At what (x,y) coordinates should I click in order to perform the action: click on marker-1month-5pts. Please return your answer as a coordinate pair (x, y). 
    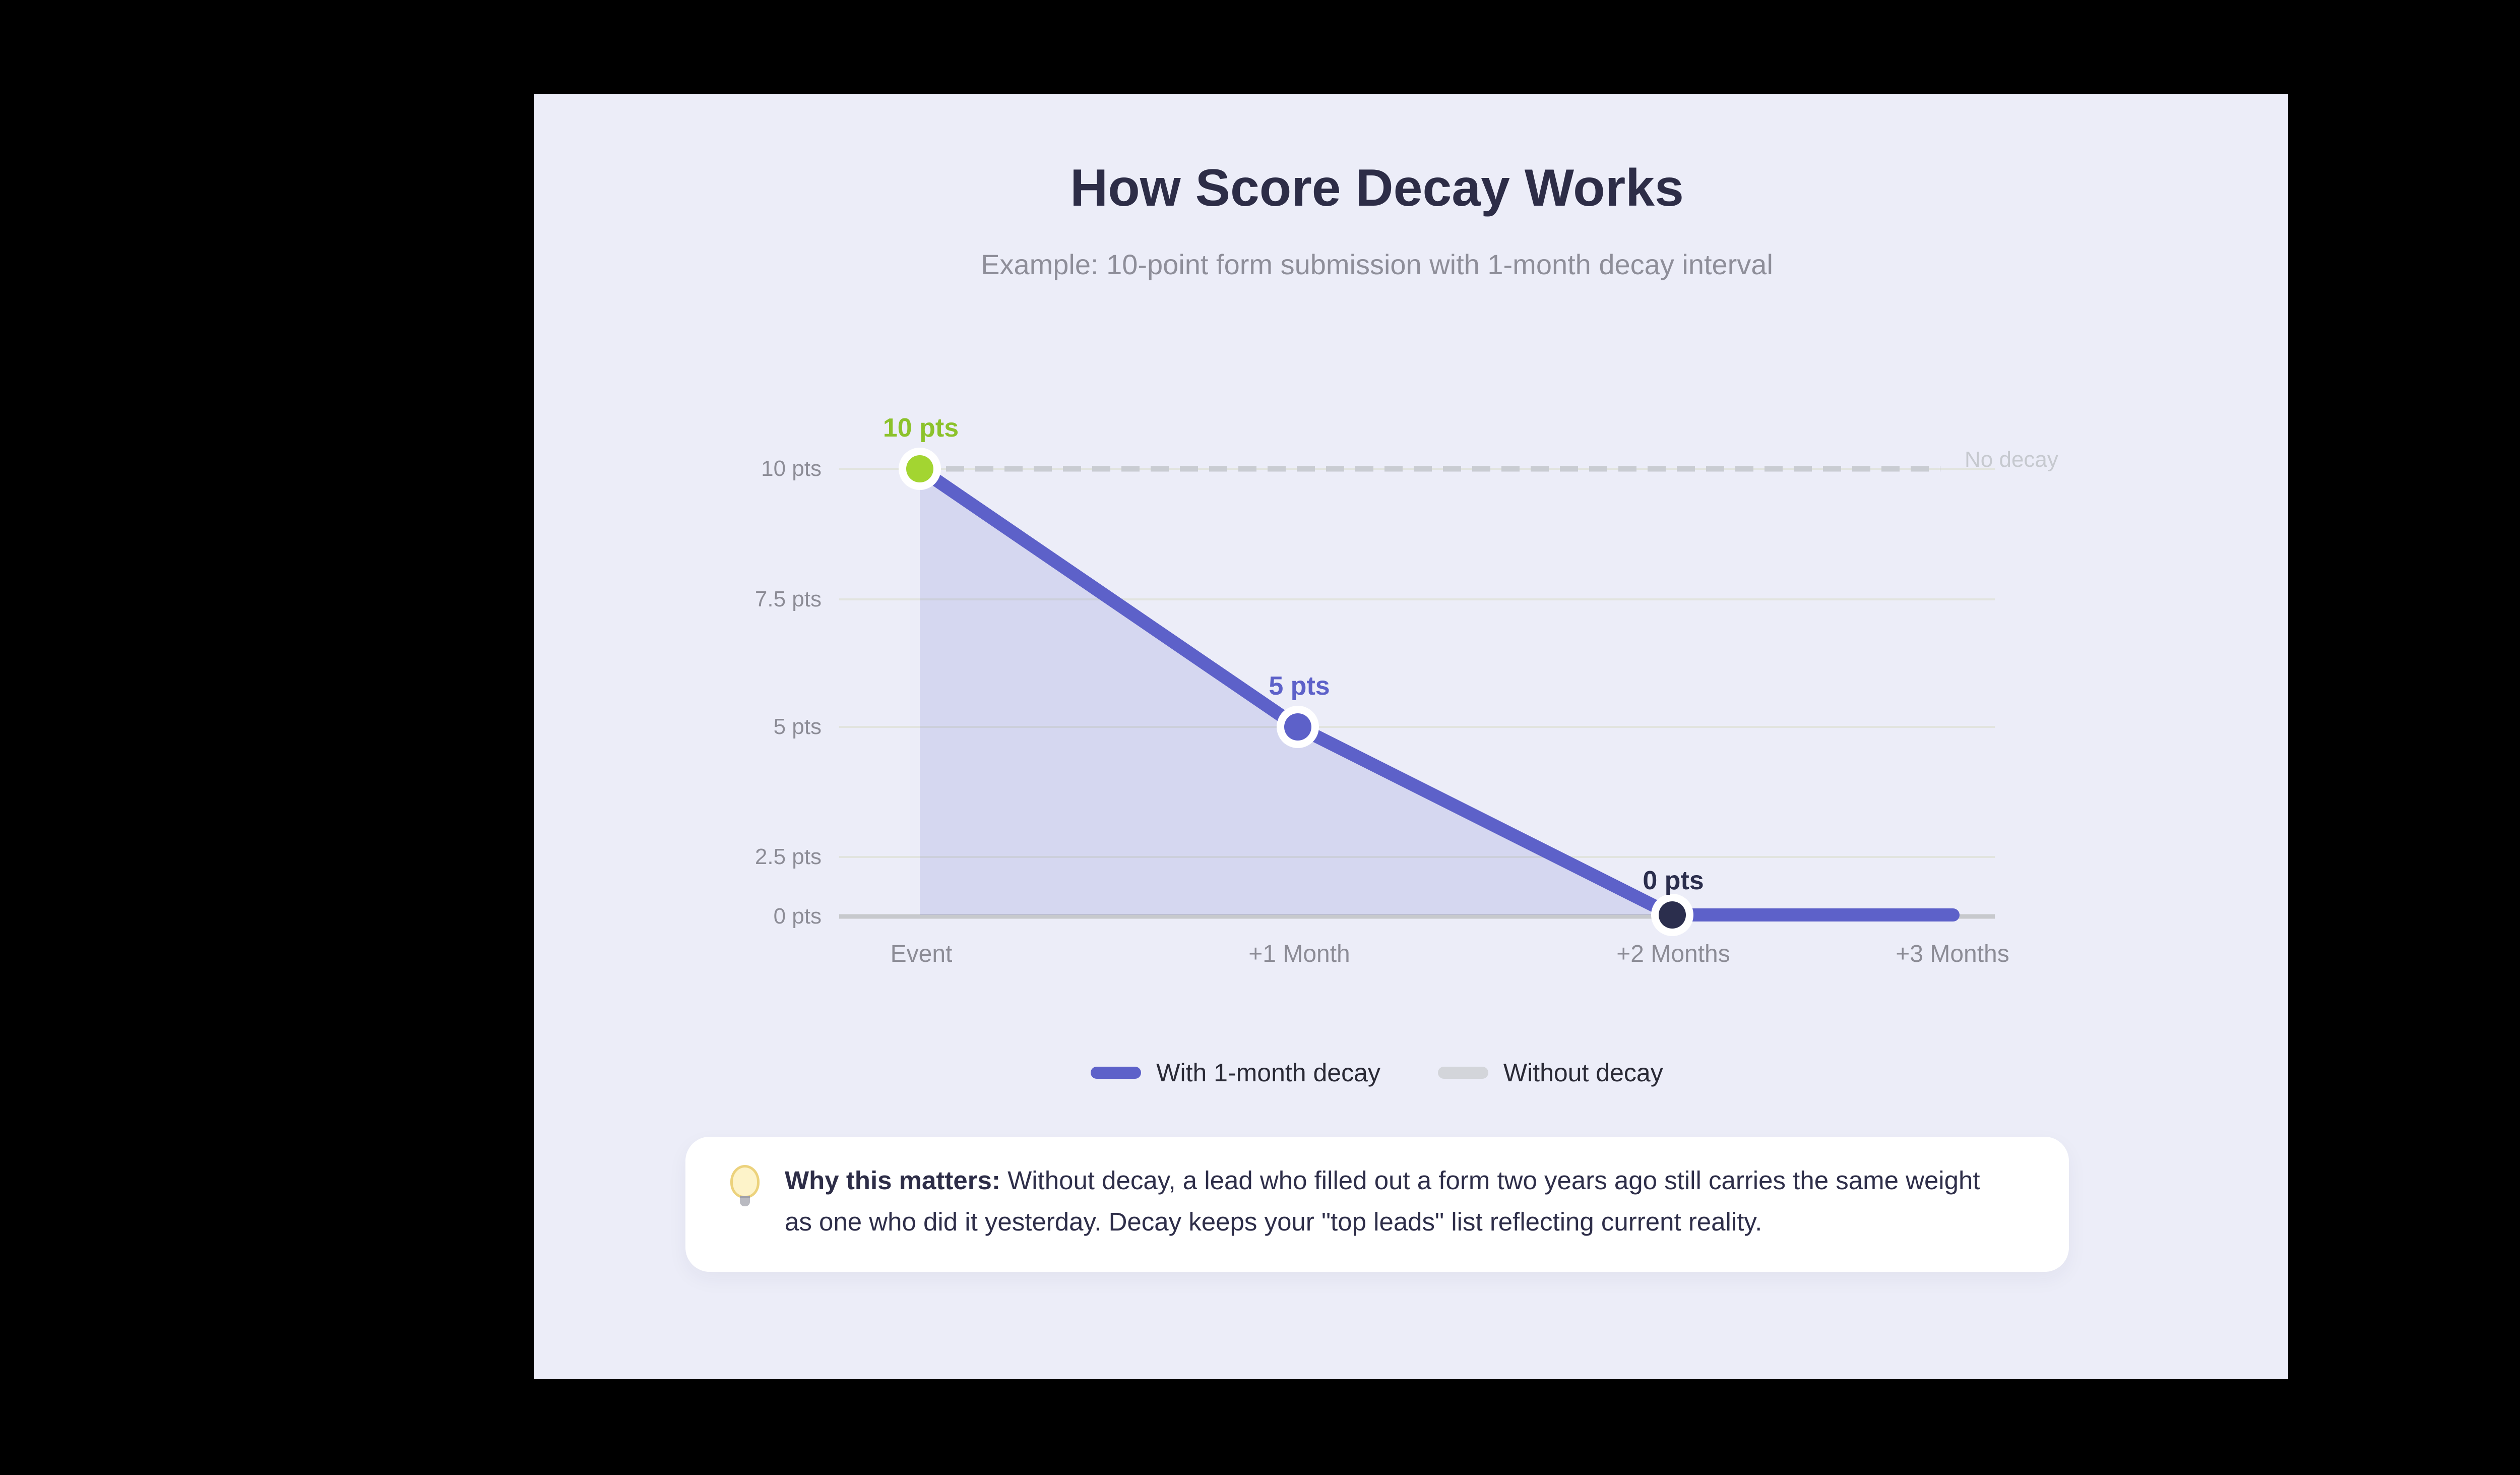
    Looking at the image, I should click on (1298, 727).